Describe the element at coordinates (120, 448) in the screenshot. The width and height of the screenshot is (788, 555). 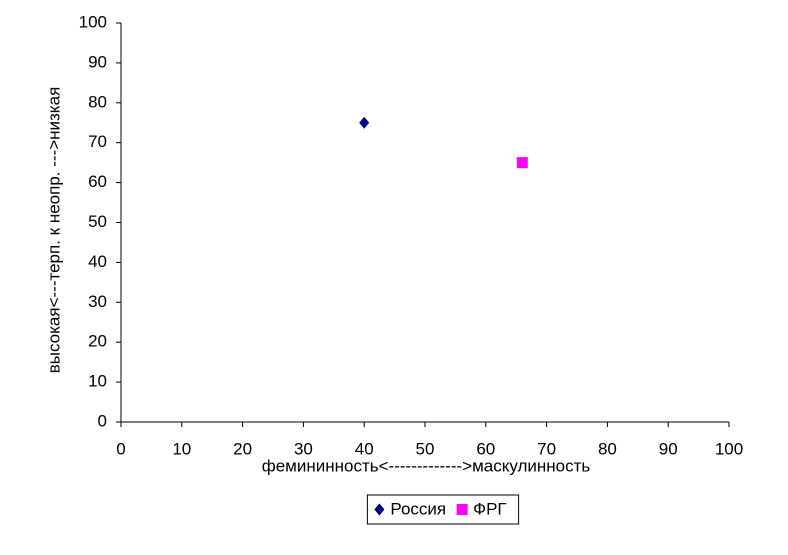
I see `x-tick-label: 0` at that location.